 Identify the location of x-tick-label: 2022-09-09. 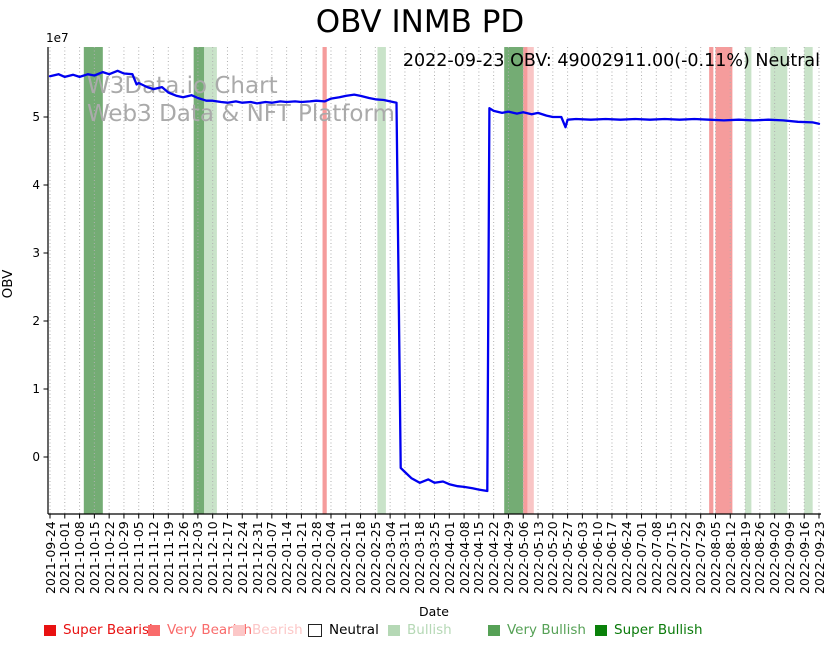
(789, 557).